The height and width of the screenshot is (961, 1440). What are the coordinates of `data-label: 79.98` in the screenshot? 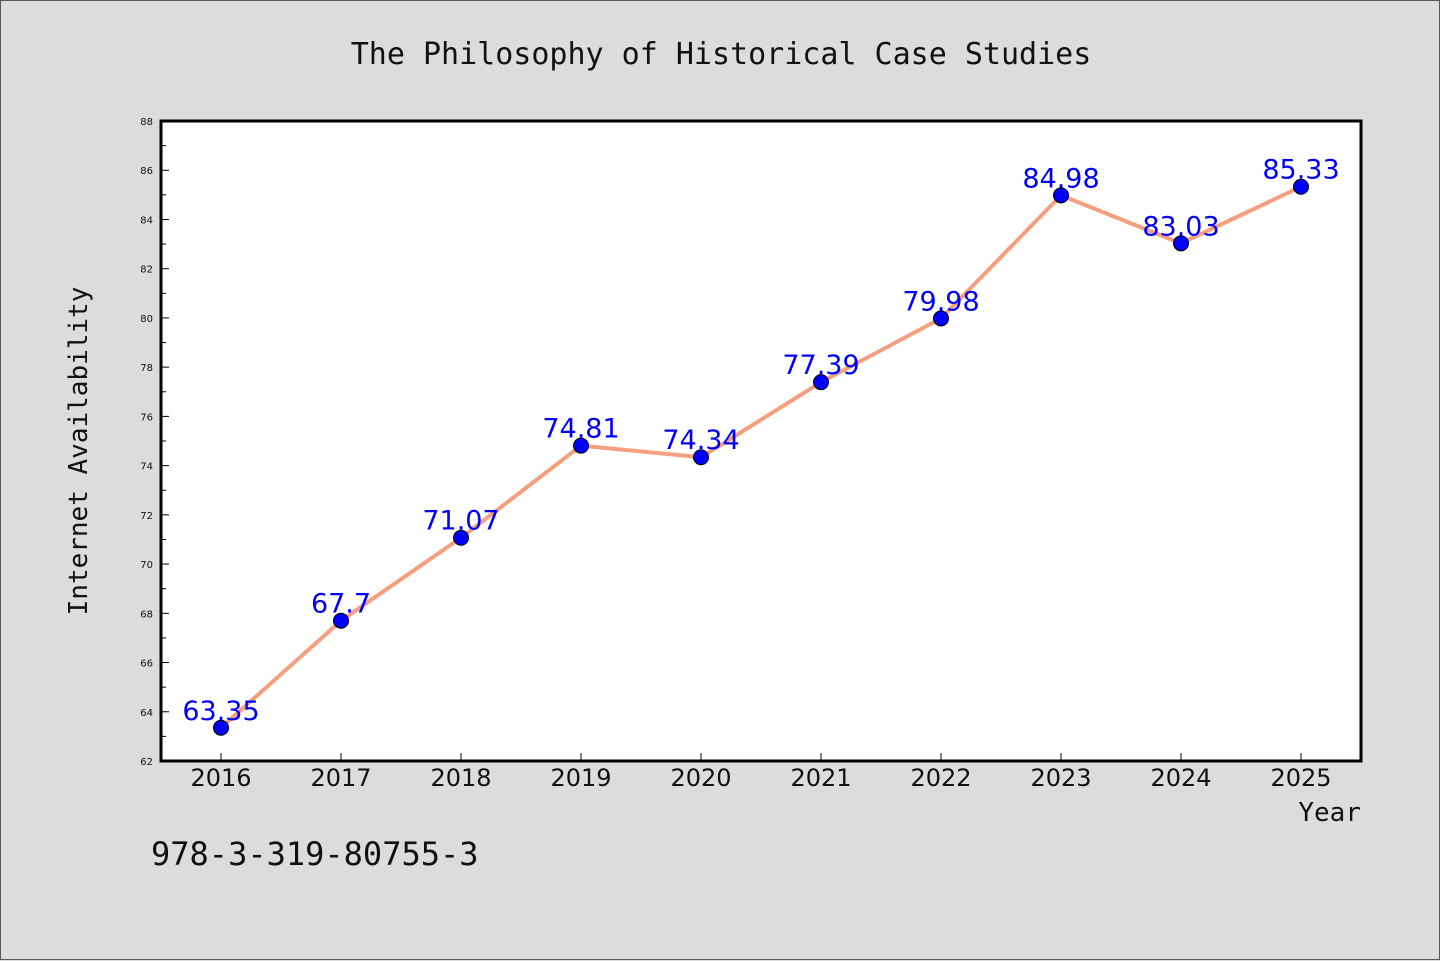 It's located at (940, 301).